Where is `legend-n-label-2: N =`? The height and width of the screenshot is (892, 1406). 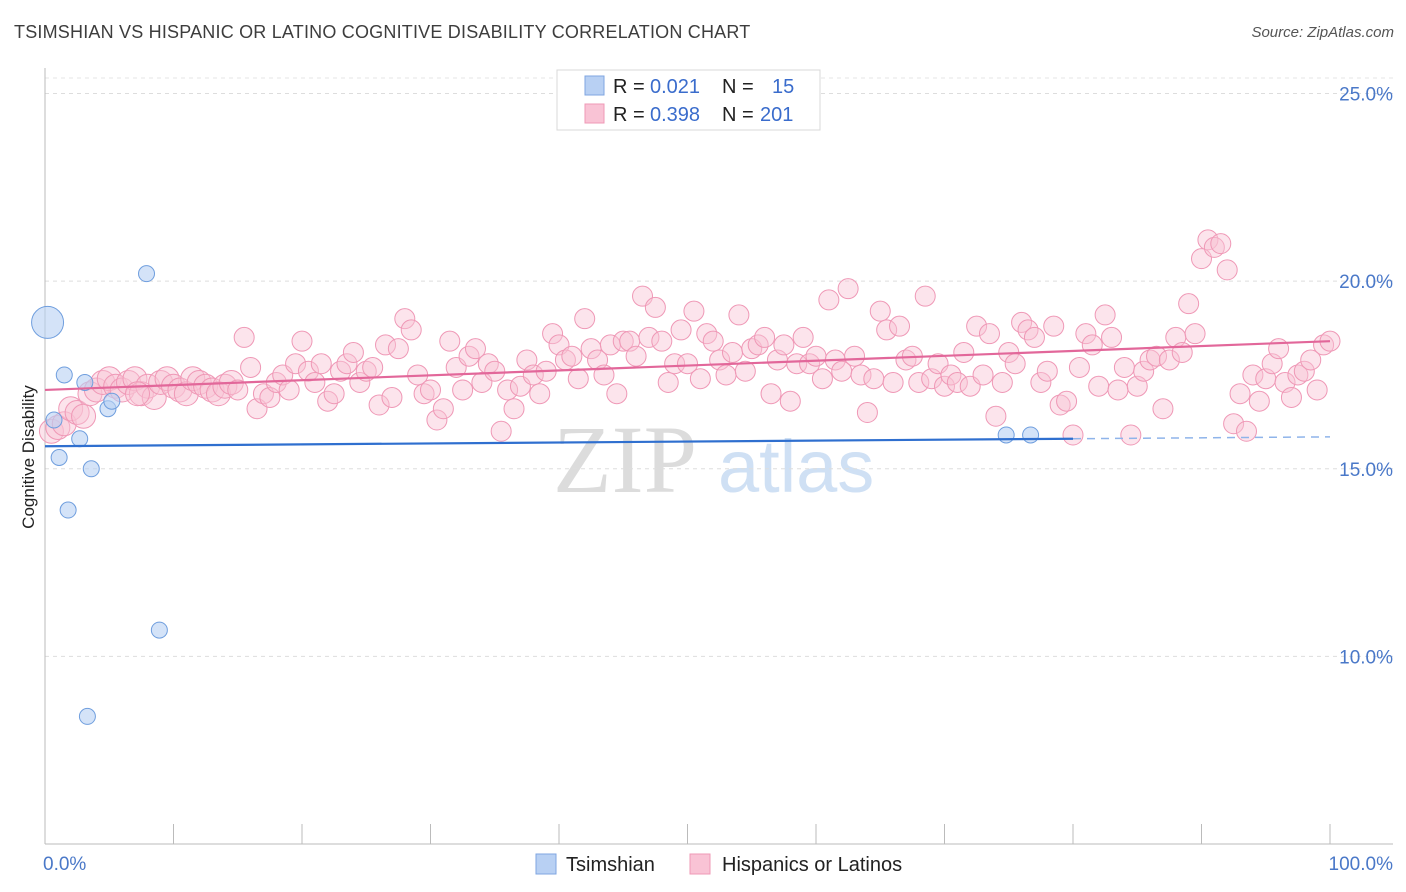 legend-n-label-2: N = is located at coordinates (738, 115).